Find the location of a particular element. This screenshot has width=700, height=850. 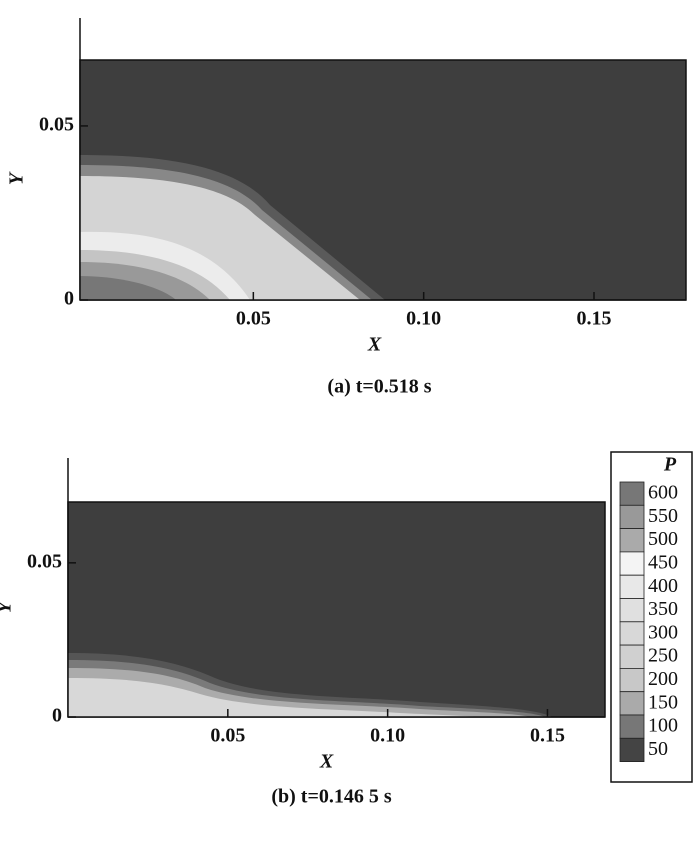

colorbar-label: 150 is located at coordinates (663, 702).